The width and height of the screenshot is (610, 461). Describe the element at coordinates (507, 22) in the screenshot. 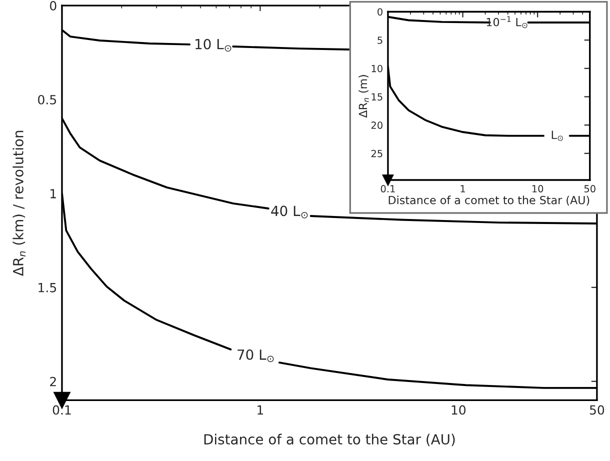

I see `annotation: 10$^{−1}$ L$_{⊙}$` at that location.